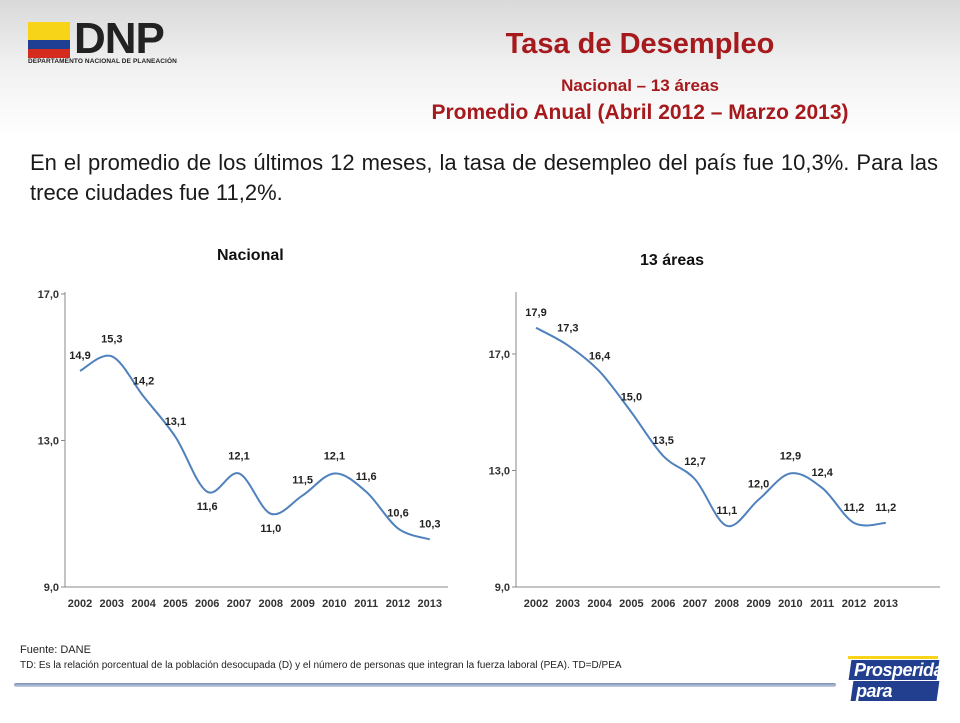 The width and height of the screenshot is (960, 723). Describe the element at coordinates (640, 44) in the screenshot. I see `page-title: Tasa de Desempleo` at that location.